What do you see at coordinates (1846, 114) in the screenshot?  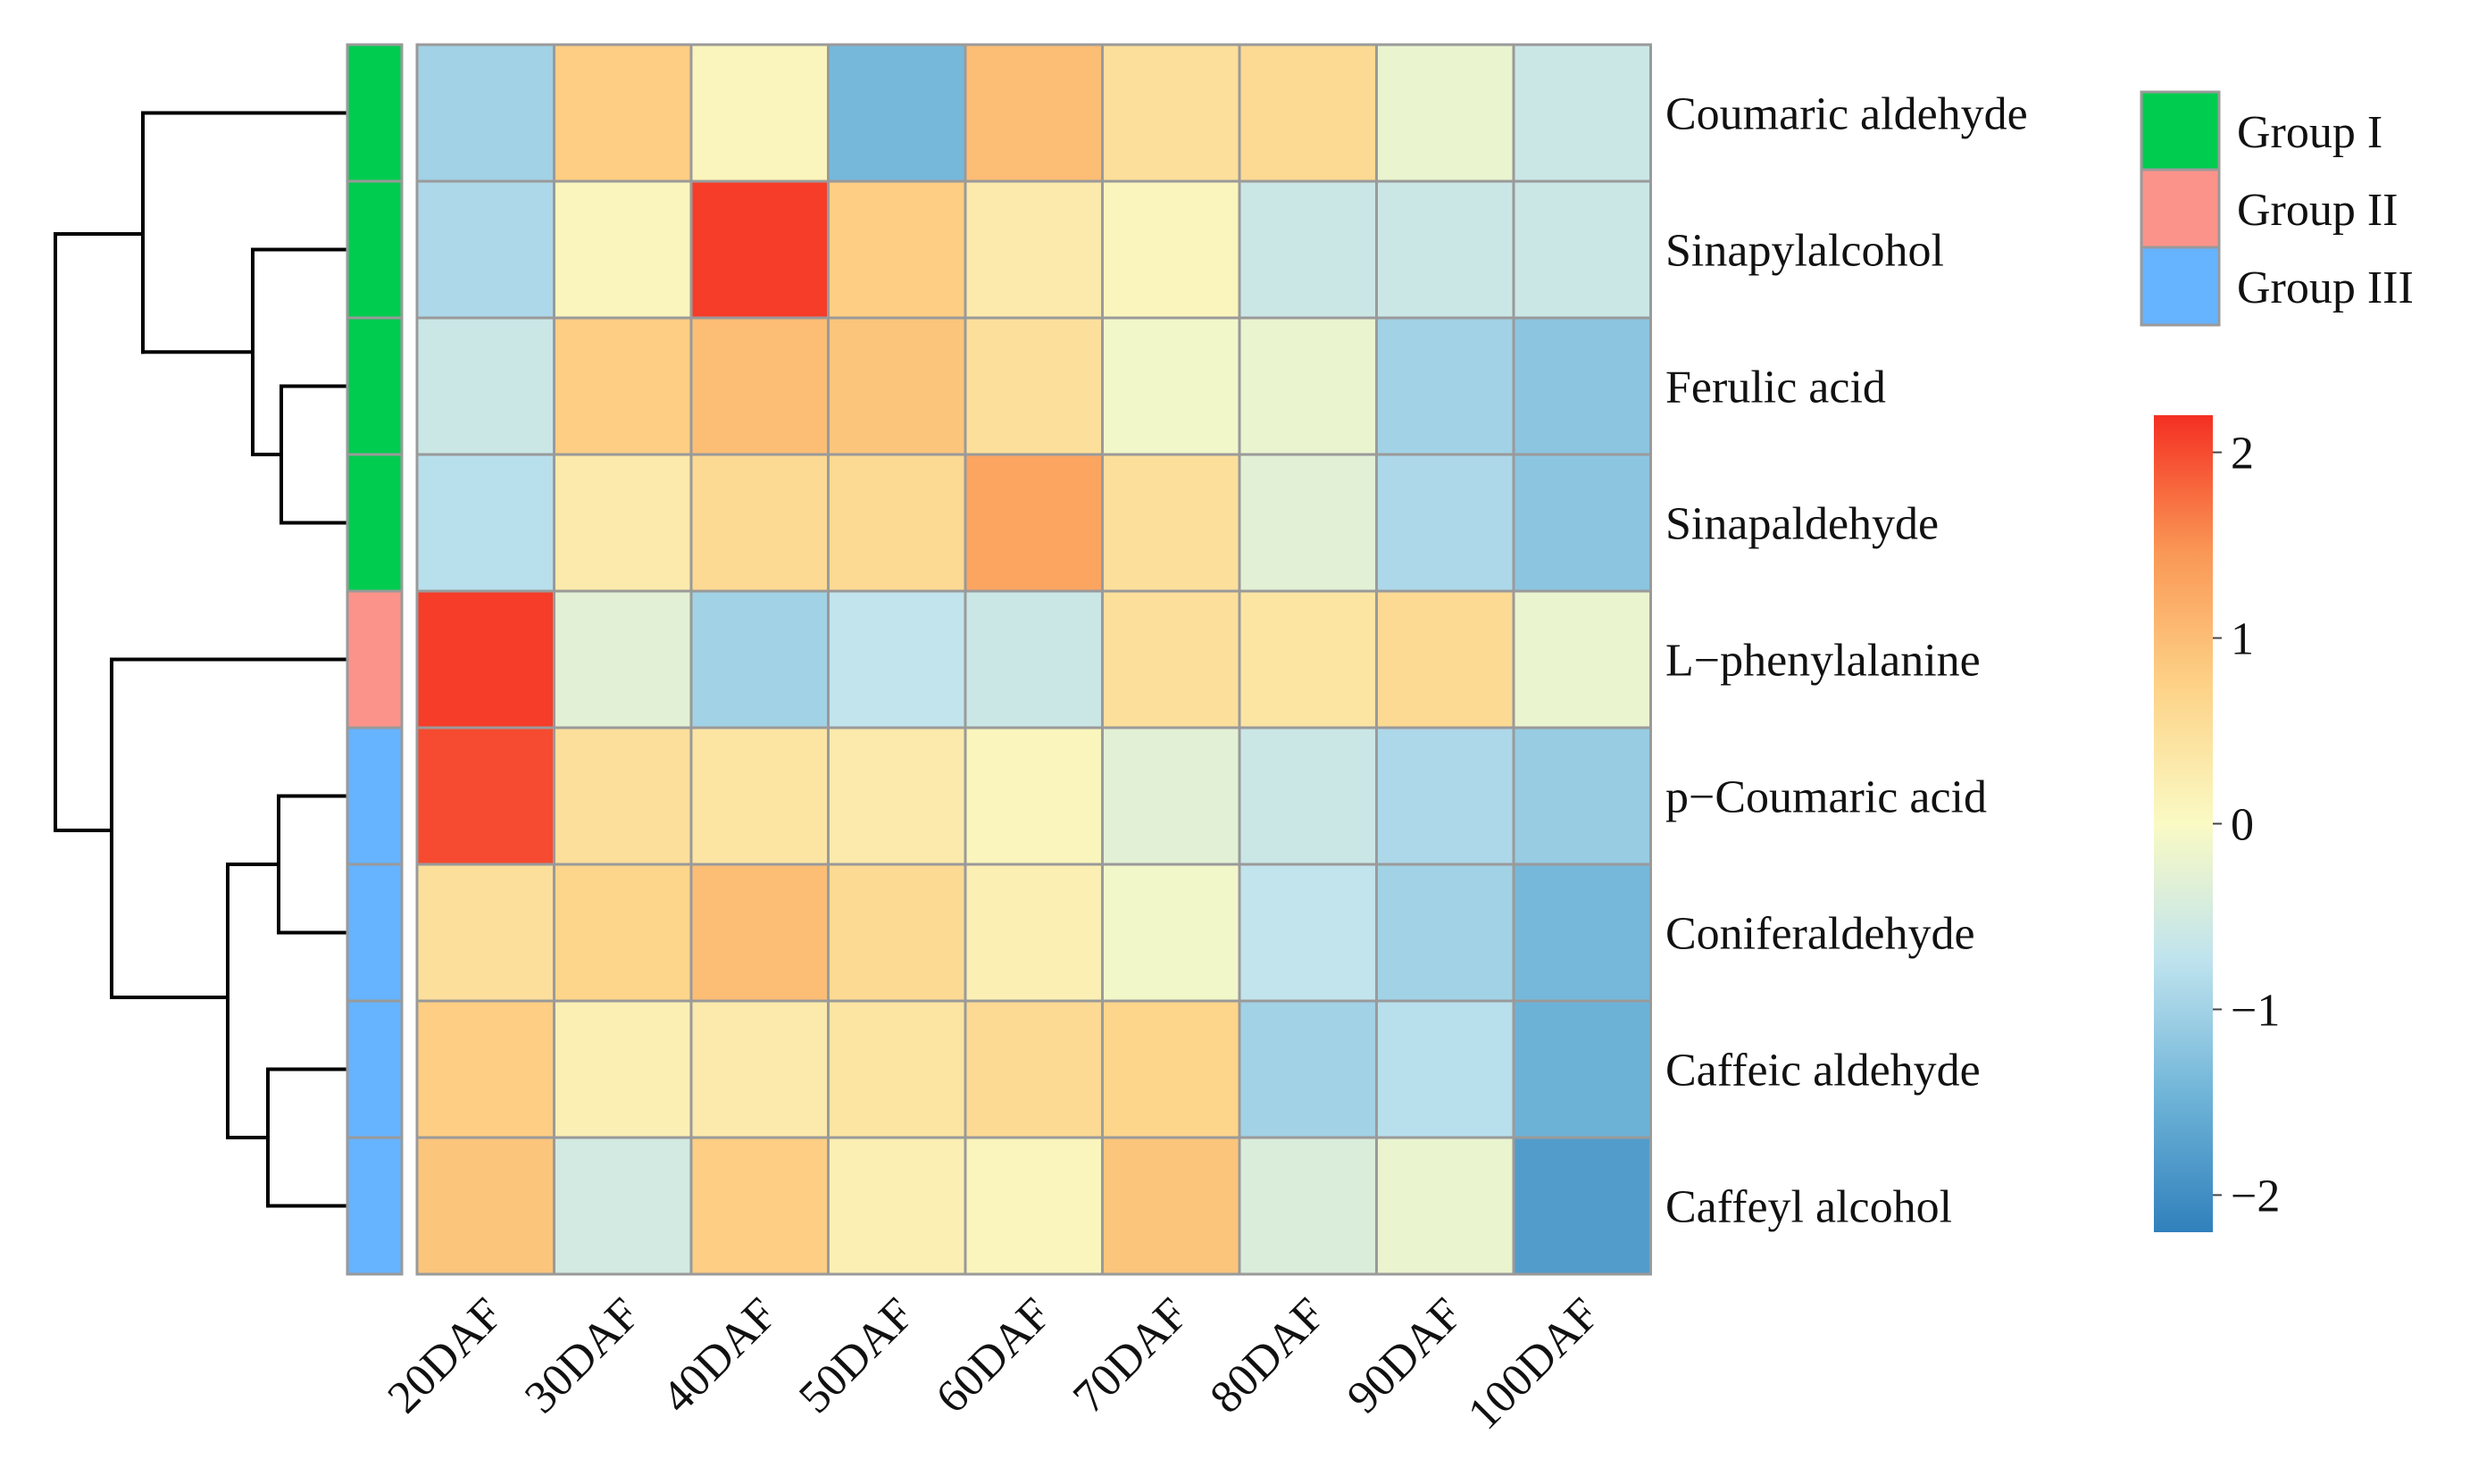 I see `row-label: Coumaric aldehyde` at bounding box center [1846, 114].